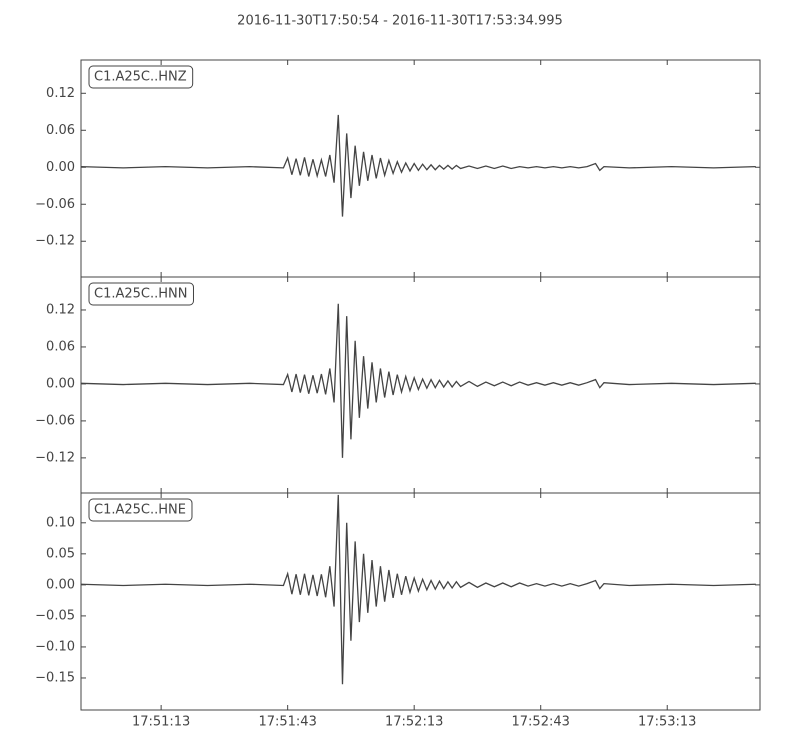 The width and height of the screenshot is (800, 750). What do you see at coordinates (161, 722) in the screenshot?
I see `x-tick-label: 17:51:13` at bounding box center [161, 722].